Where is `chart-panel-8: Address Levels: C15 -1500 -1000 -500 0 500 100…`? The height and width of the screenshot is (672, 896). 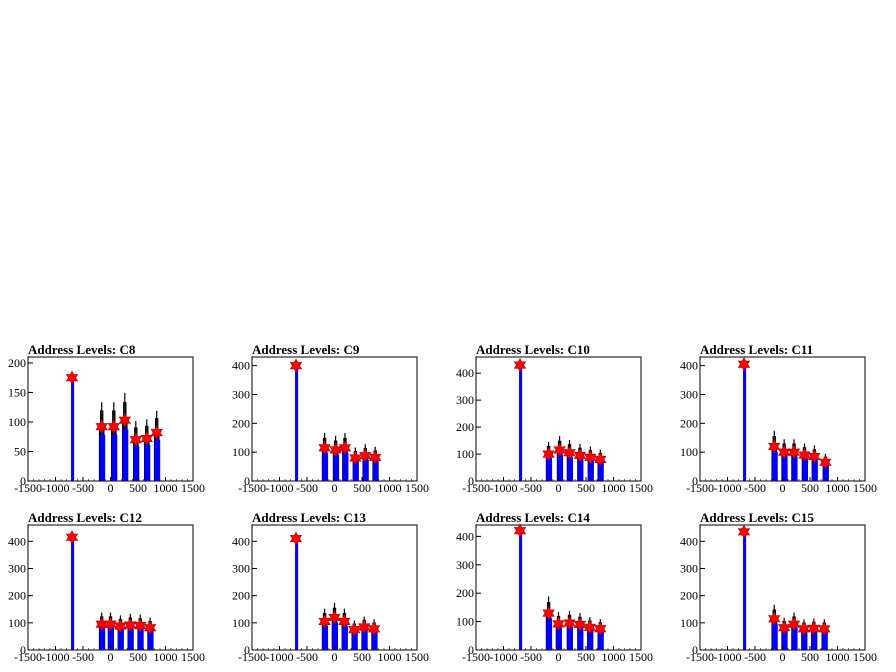 chart-panel-8: Address Levels: C15 -1500 -1000 -500 0 500 100… is located at coordinates (778, 587).